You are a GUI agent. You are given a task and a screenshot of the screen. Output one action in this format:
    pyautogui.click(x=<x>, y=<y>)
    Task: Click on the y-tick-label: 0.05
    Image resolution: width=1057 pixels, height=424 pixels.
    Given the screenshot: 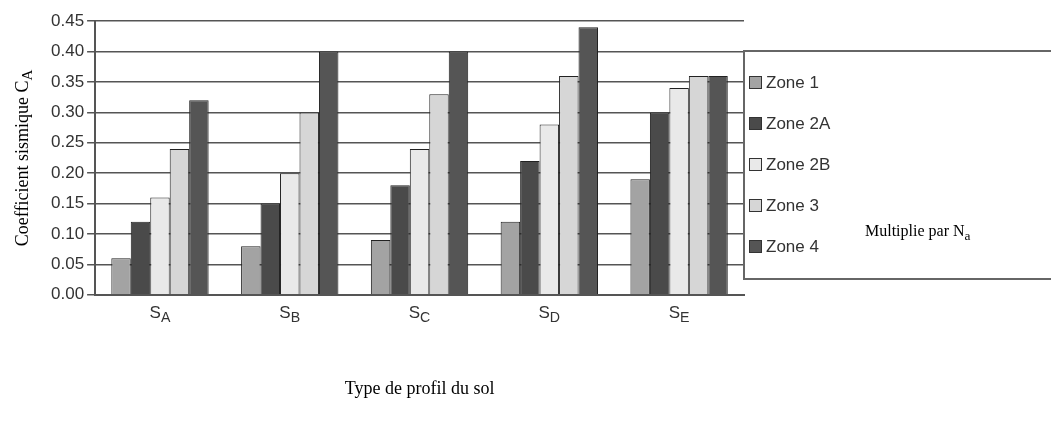 What is the action you would take?
    pyautogui.click(x=67, y=264)
    